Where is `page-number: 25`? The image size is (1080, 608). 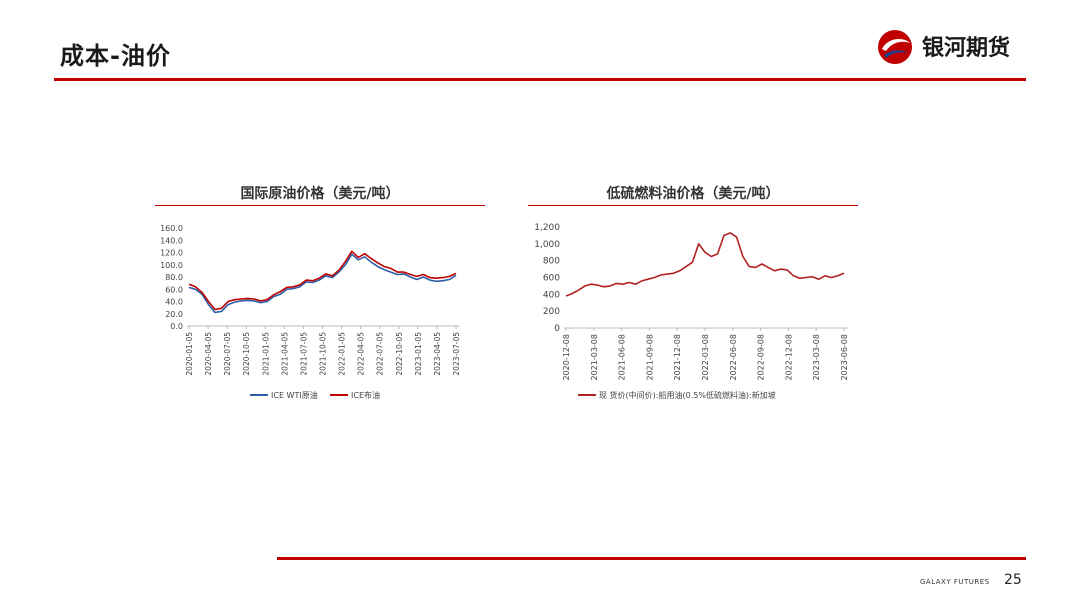
page-number: 25 is located at coordinates (1013, 580).